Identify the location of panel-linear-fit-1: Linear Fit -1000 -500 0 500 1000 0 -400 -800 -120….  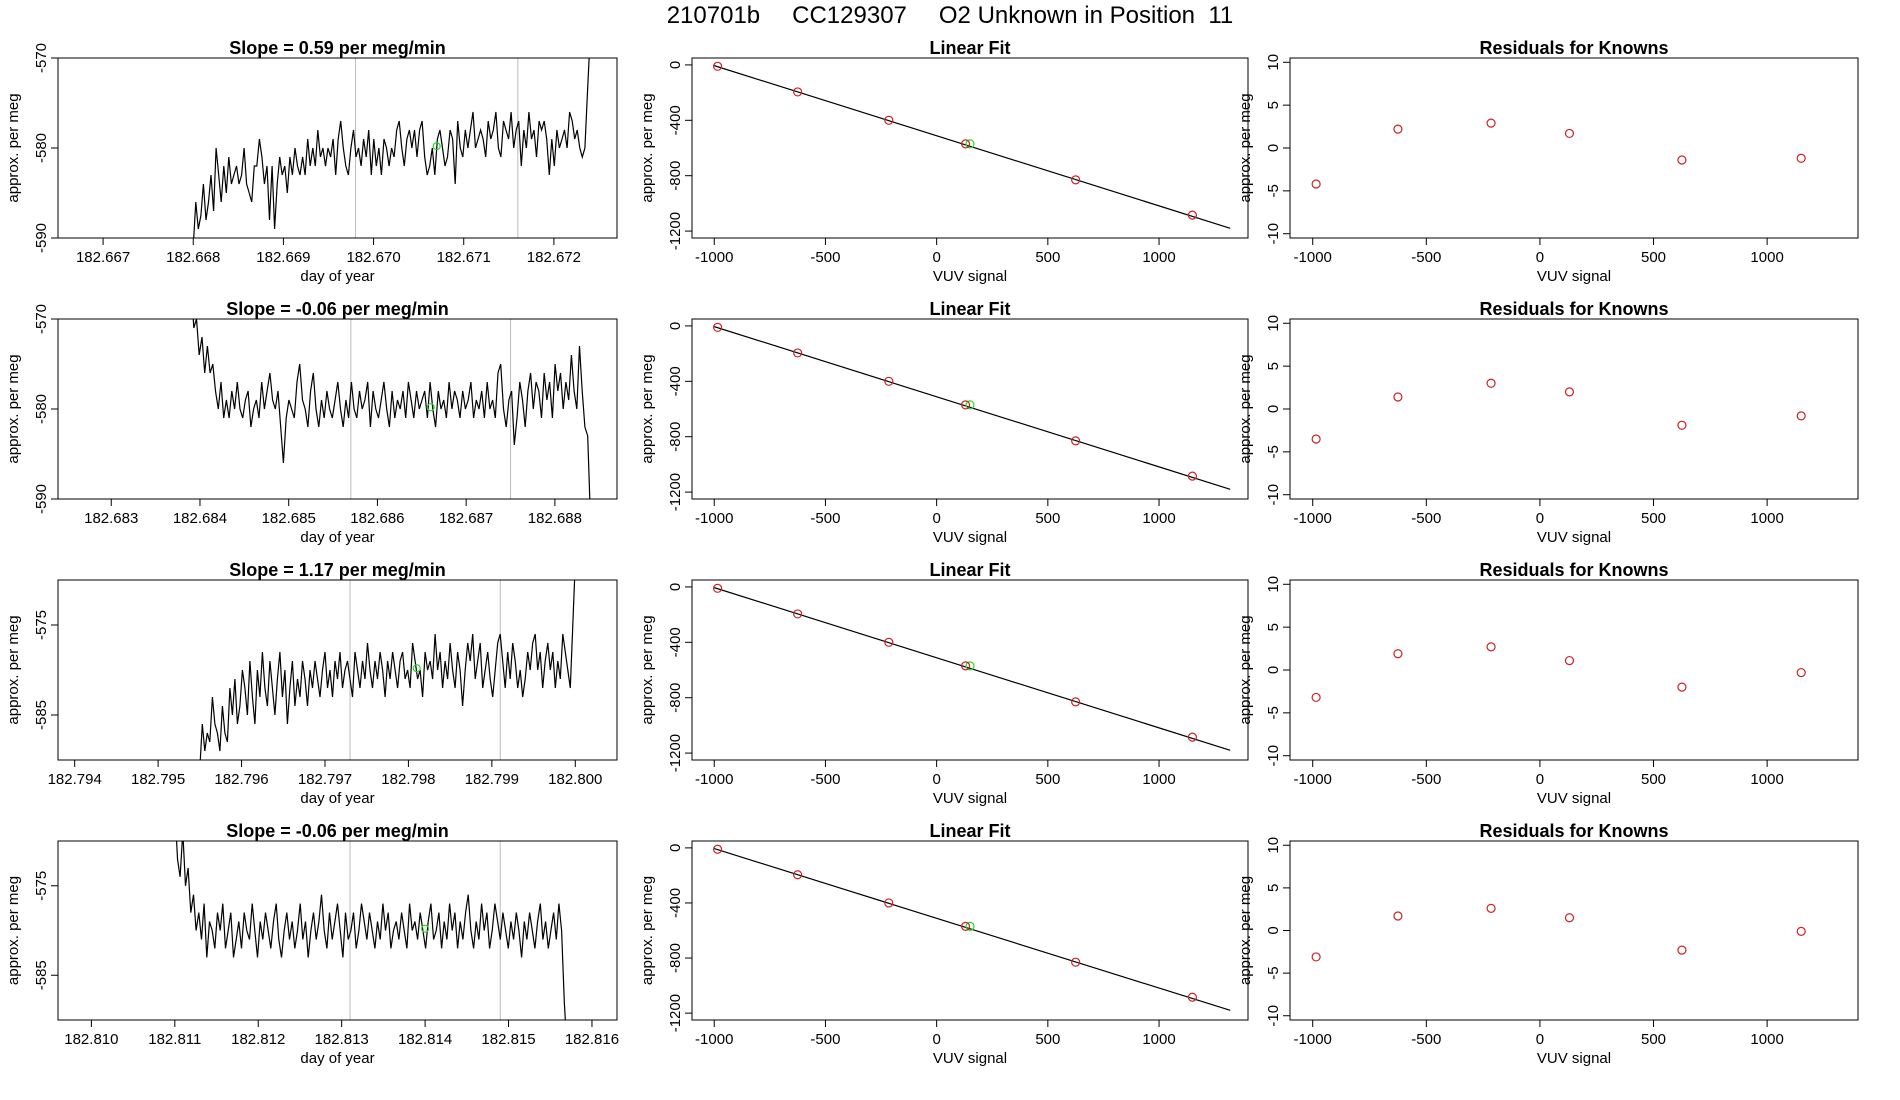
(944, 161).